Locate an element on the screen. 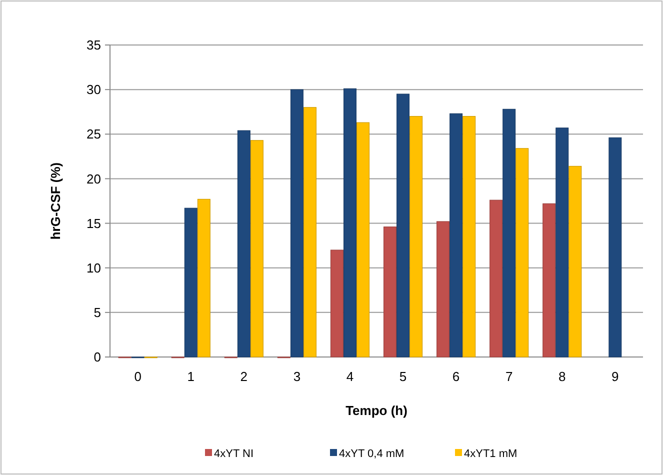 This screenshot has height=475, width=663. legend-label: 4xYT 0,4 mM is located at coordinates (371, 454).